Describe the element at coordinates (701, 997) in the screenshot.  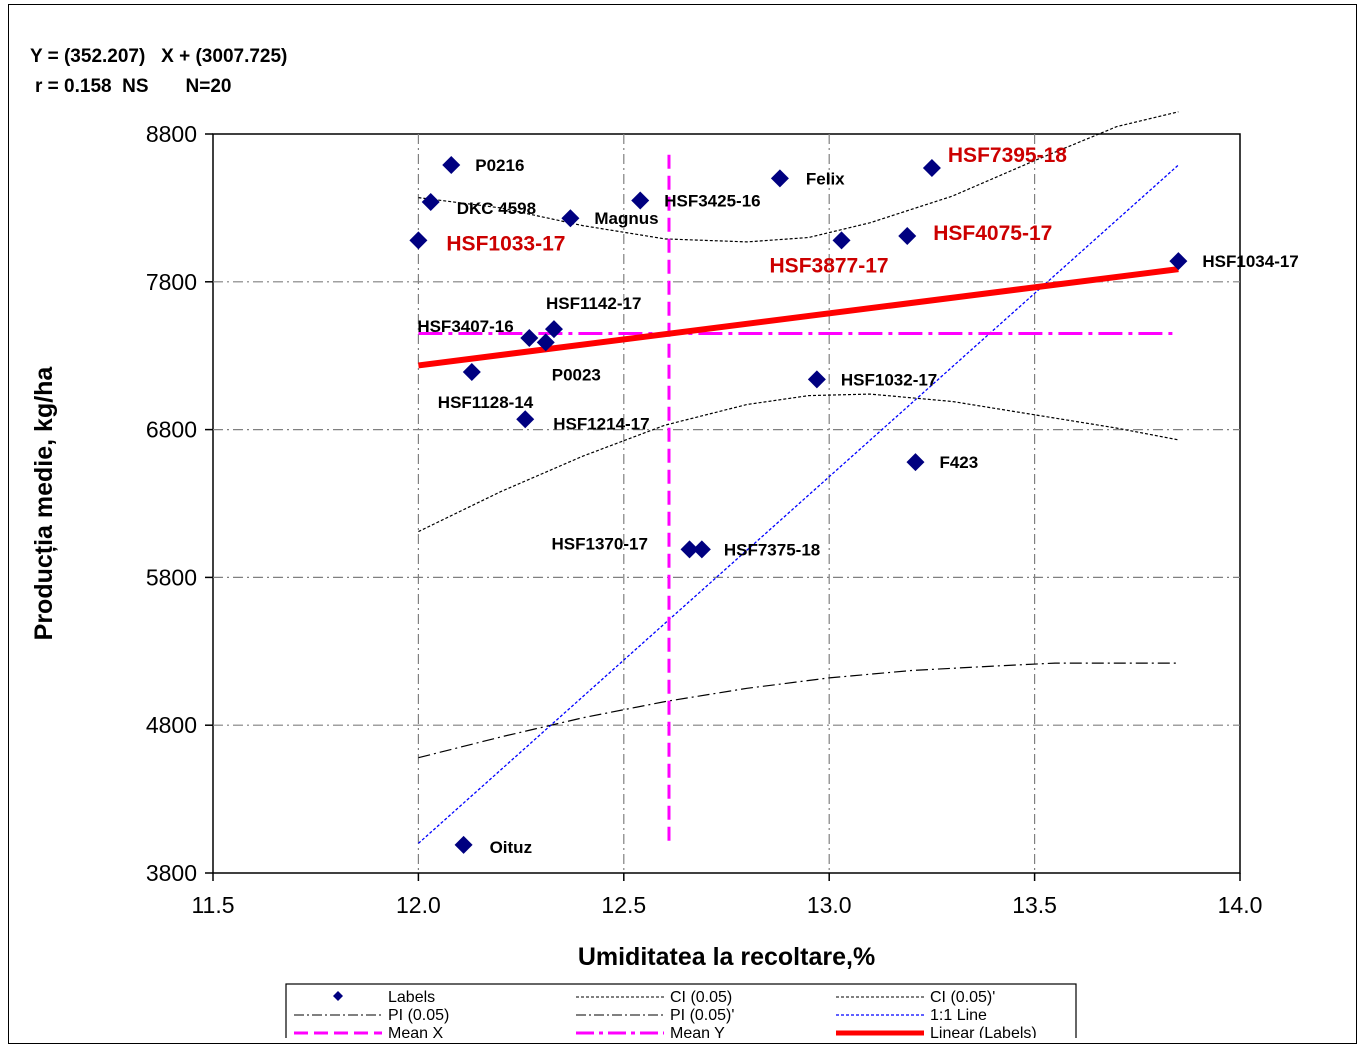
I see `legend-label: CI (0.05)` at that location.